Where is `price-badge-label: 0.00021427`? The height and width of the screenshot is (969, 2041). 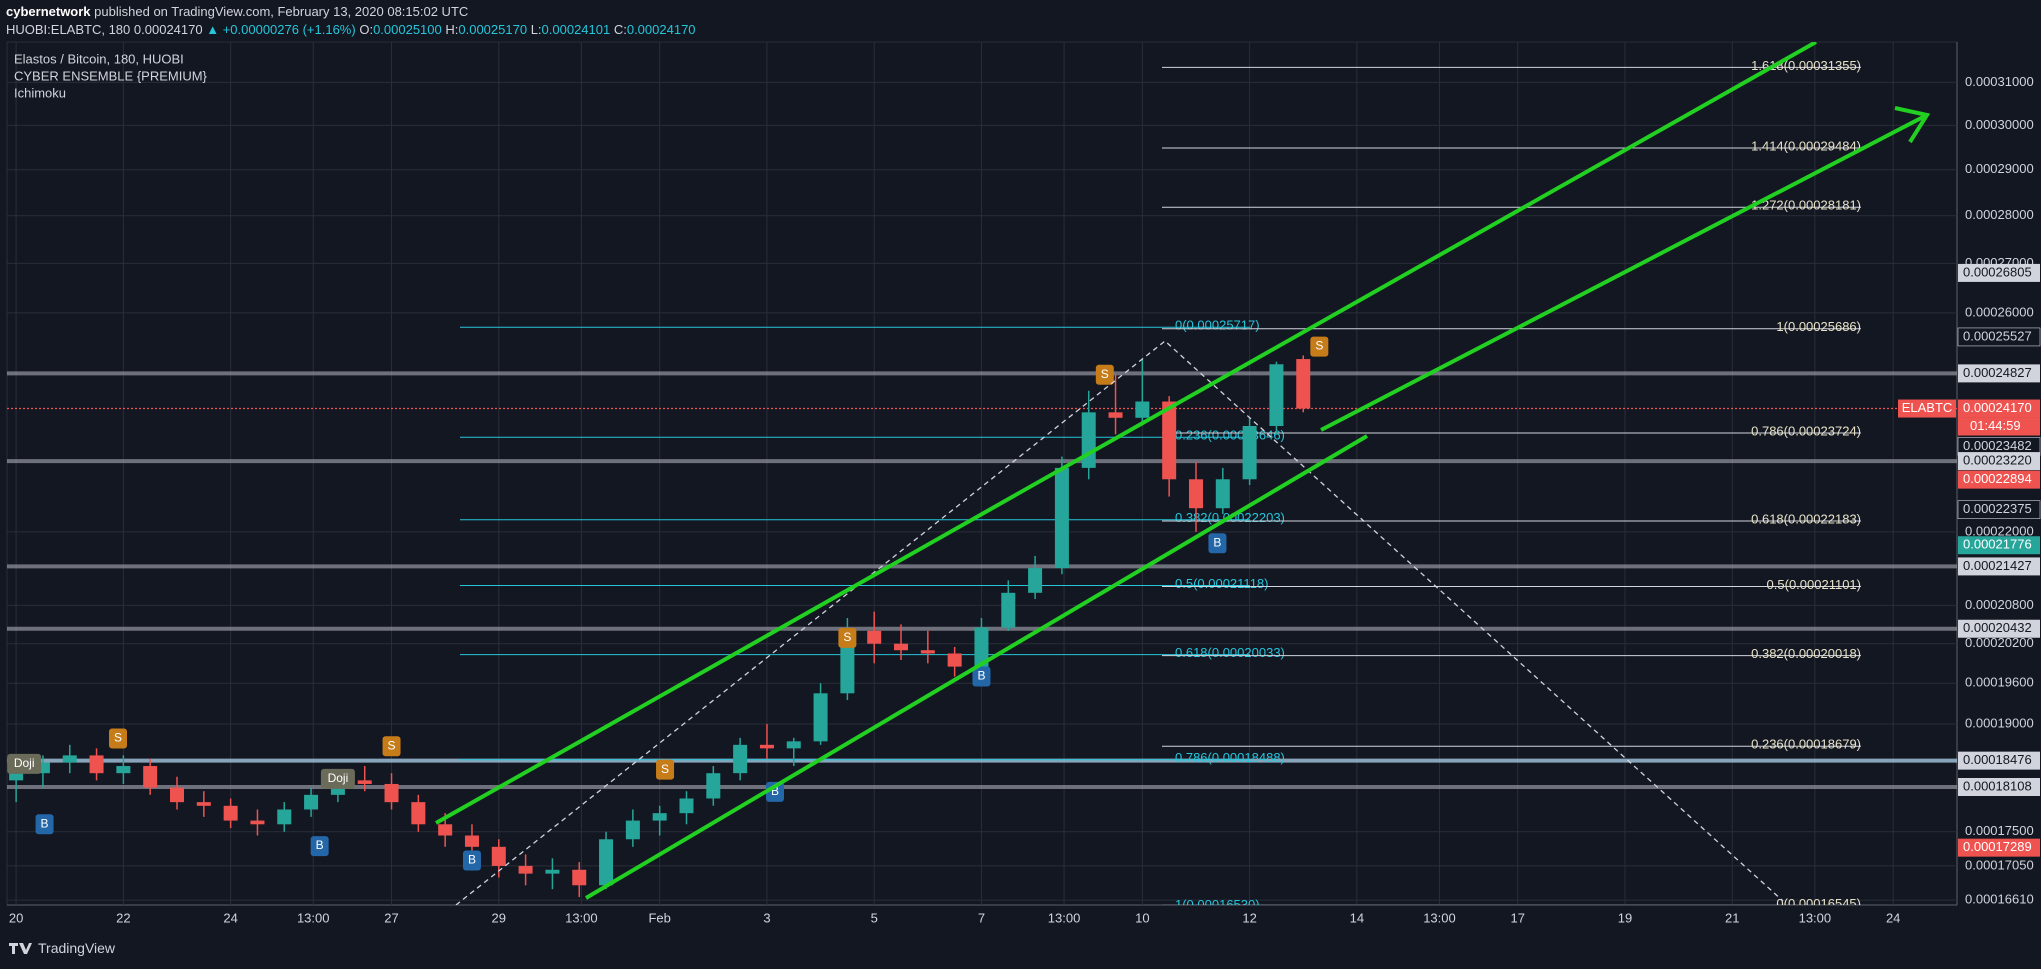 price-badge-label: 0.00021427 is located at coordinates (1997, 565).